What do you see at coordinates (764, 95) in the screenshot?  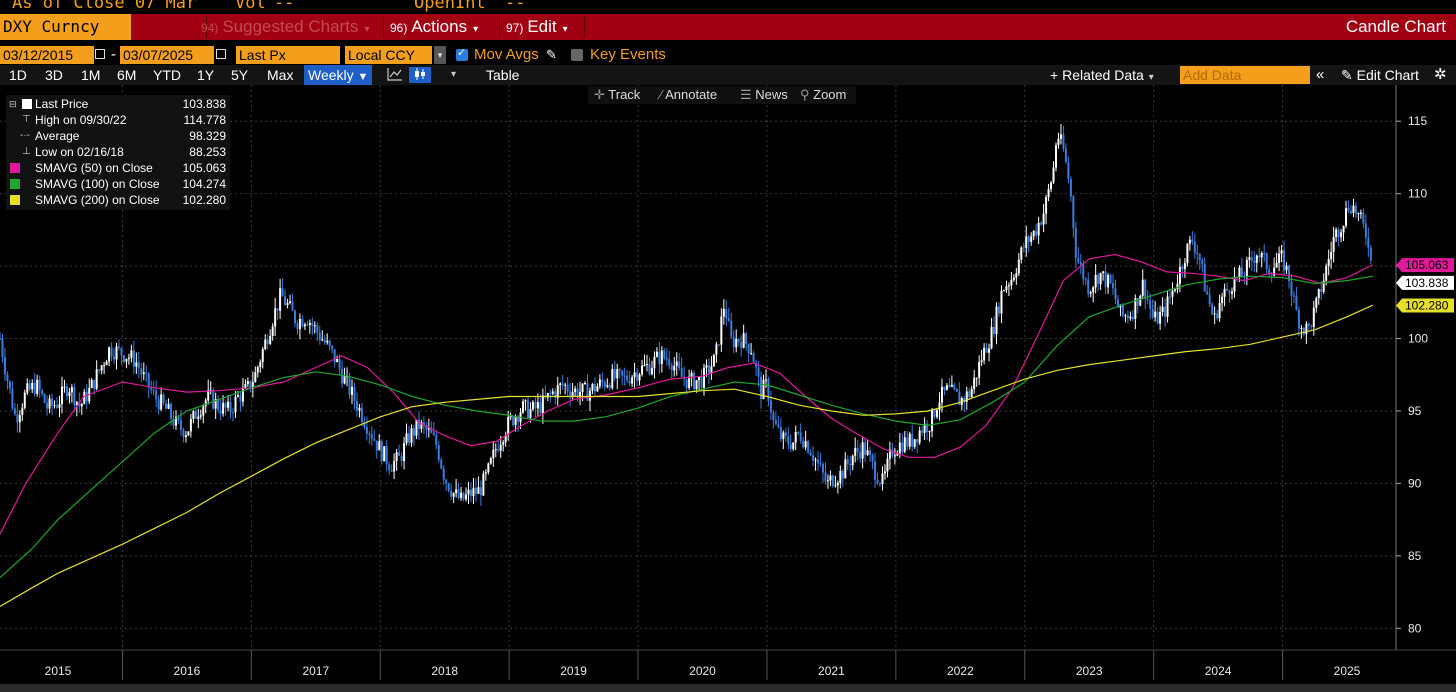 I see `news-button: ☰ News` at bounding box center [764, 95].